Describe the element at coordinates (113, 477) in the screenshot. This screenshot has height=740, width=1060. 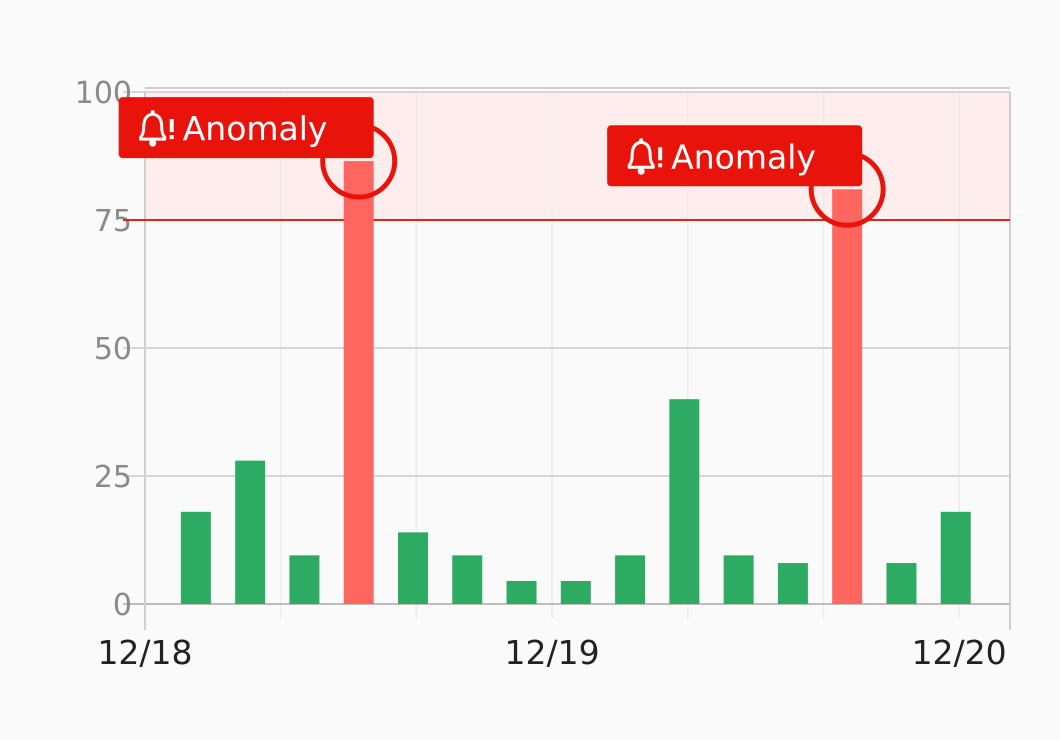
I see `y-tick-label: 25` at that location.